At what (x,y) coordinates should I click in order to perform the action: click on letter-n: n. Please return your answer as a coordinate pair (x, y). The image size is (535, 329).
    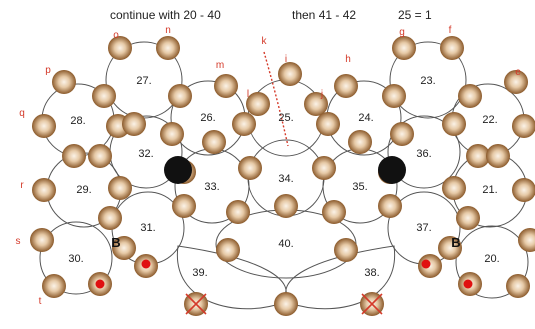
    Looking at the image, I should click on (168, 30).